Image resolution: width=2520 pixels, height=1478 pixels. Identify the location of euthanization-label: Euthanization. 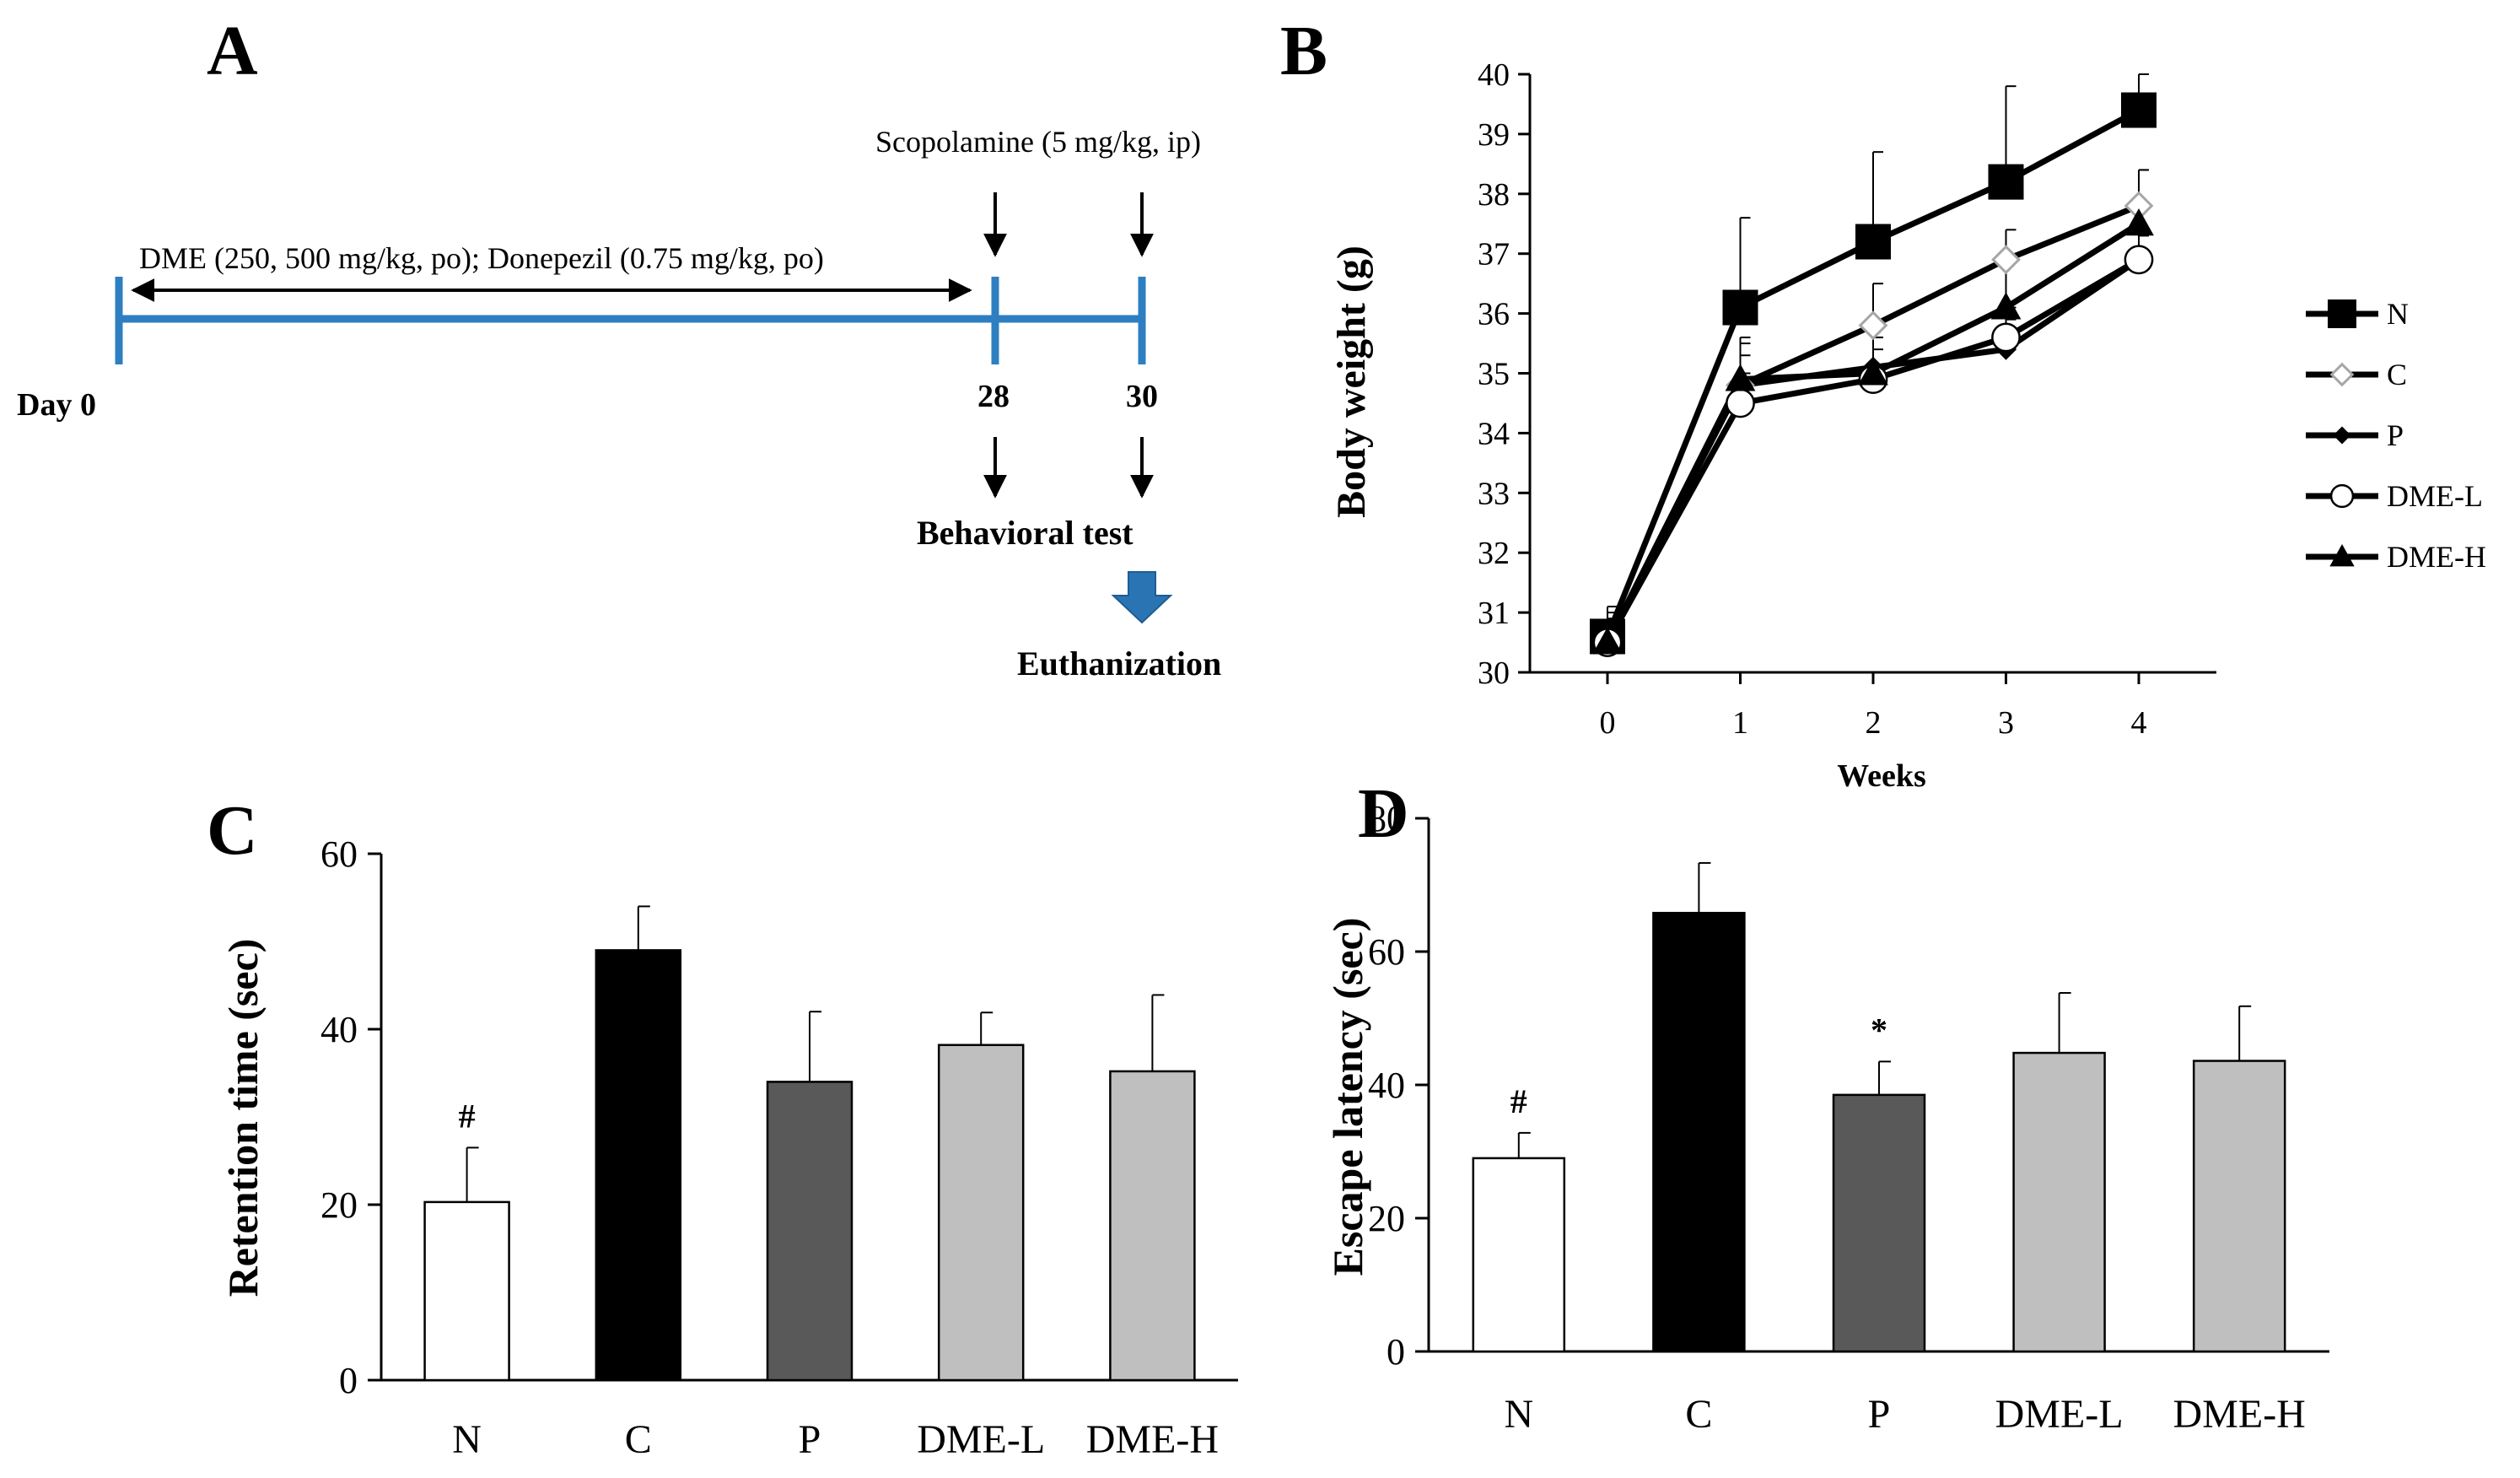
(1119, 663).